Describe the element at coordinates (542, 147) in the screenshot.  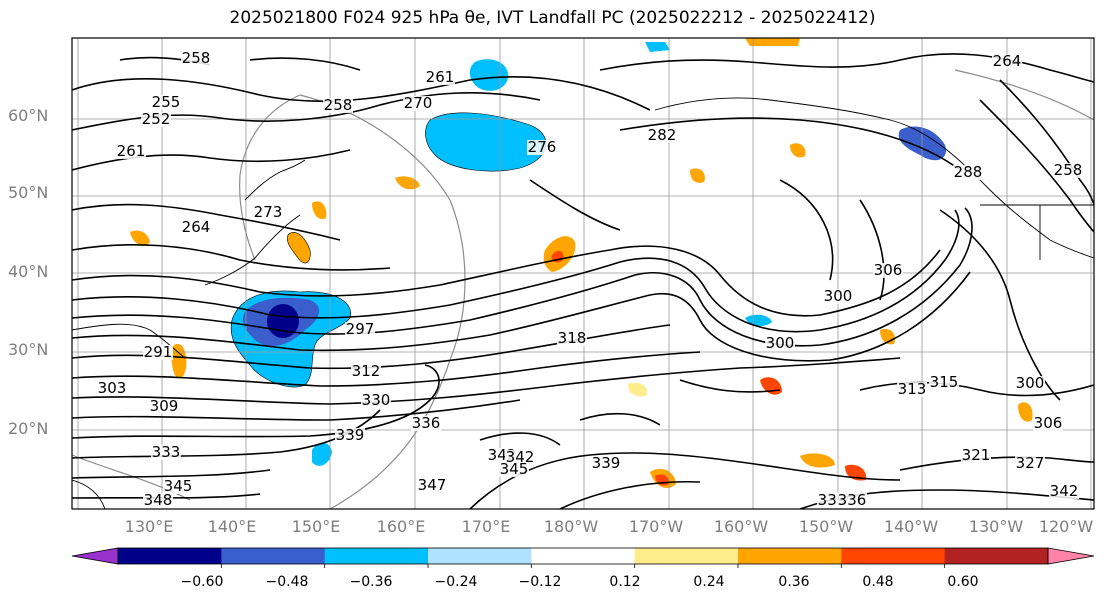
I see `contour-label: 276` at that location.